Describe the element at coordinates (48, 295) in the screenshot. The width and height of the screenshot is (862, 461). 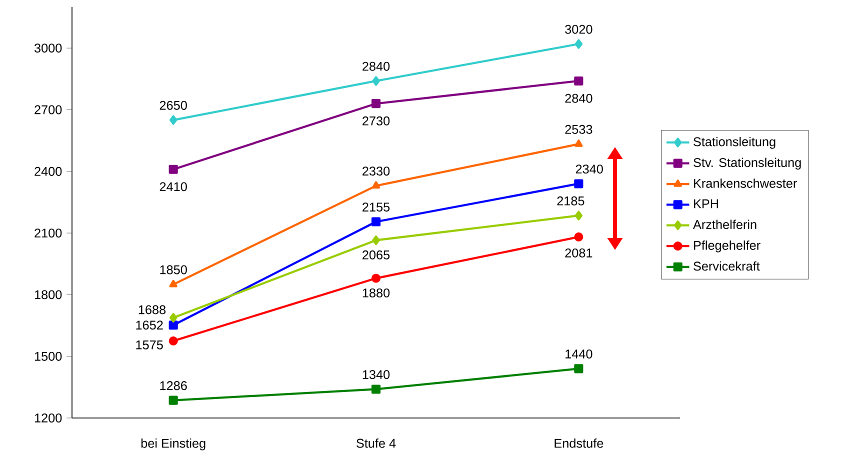
I see `y-tick-label: 1800` at that location.